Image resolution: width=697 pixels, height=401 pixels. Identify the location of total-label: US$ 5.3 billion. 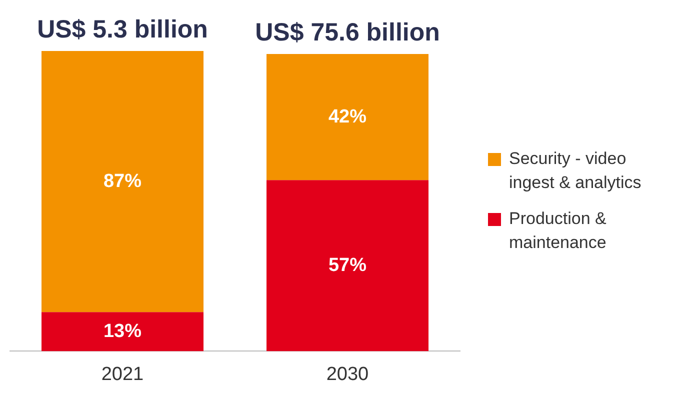
(122, 29).